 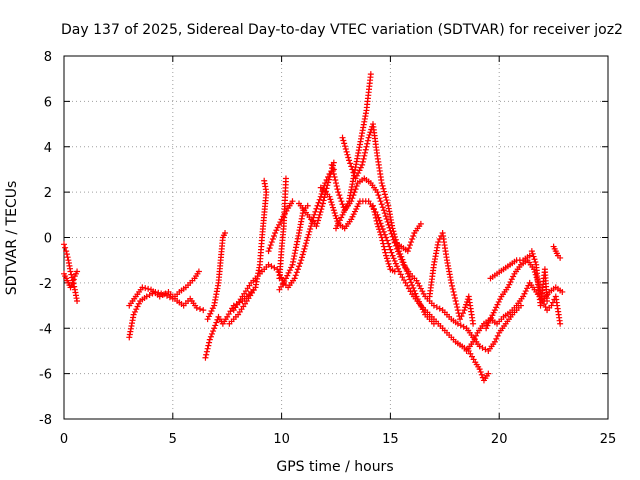 I want to click on y-tick-label: 4, so click(x=48, y=148).